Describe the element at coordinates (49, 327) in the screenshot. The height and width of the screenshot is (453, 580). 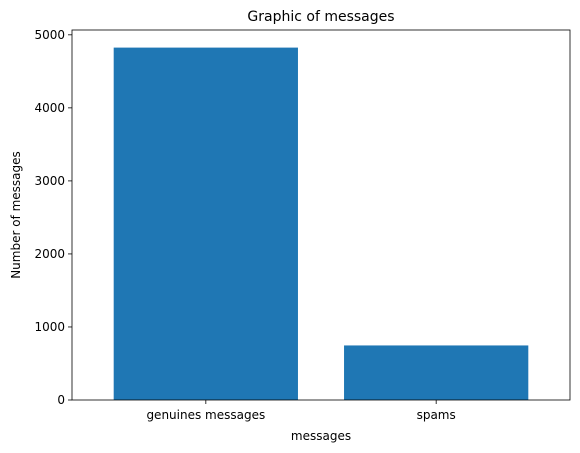
I see `y-tick-label: 1000` at that location.